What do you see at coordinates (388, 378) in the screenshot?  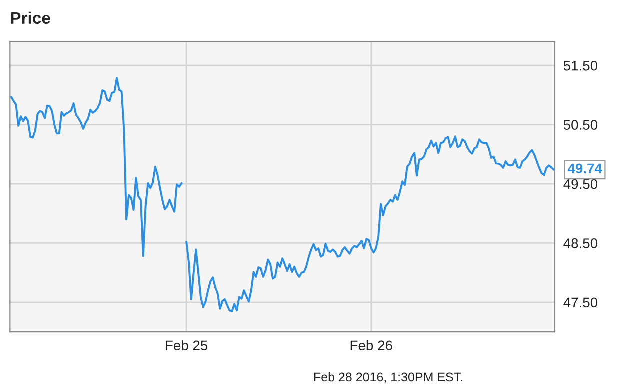 I see `text: Feb 28 2016, 1:30PM EST.` at bounding box center [388, 378].